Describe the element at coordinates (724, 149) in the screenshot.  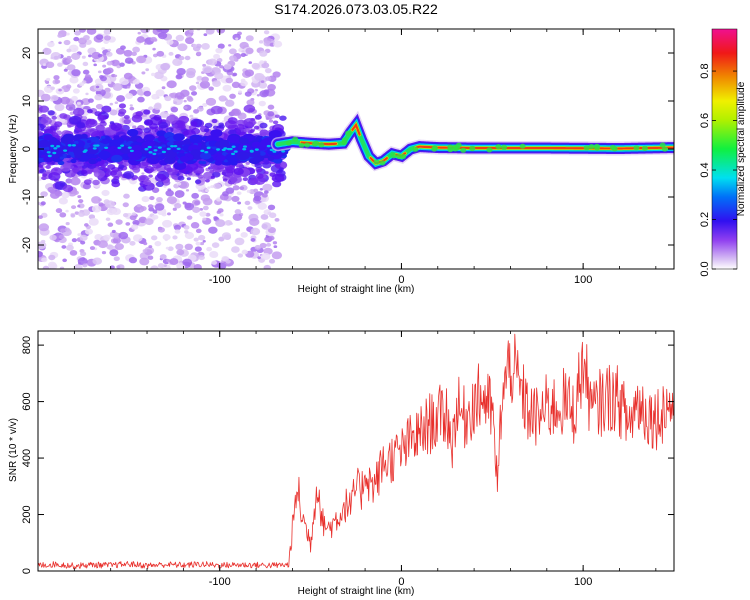
I see `colorbar-gradient` at that location.